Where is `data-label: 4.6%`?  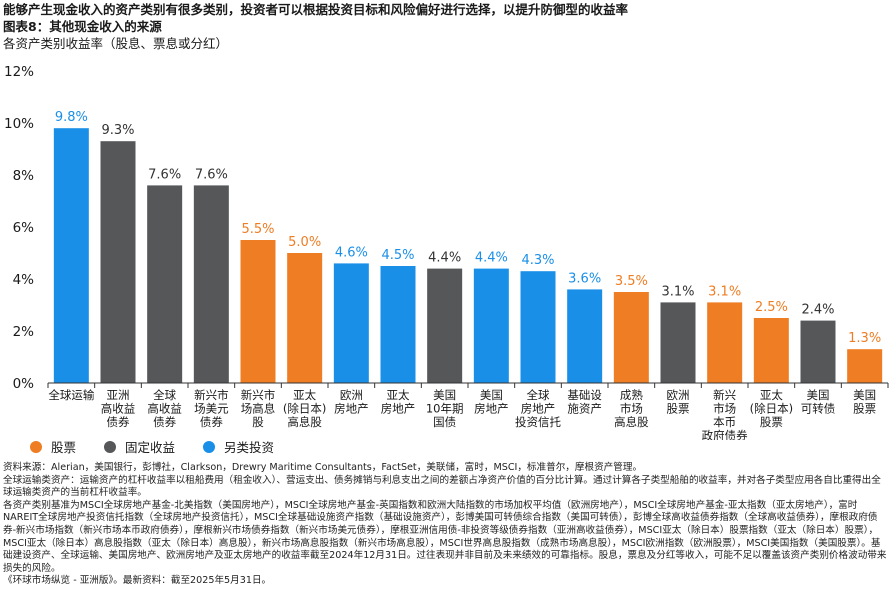 data-label: 4.6% is located at coordinates (351, 252).